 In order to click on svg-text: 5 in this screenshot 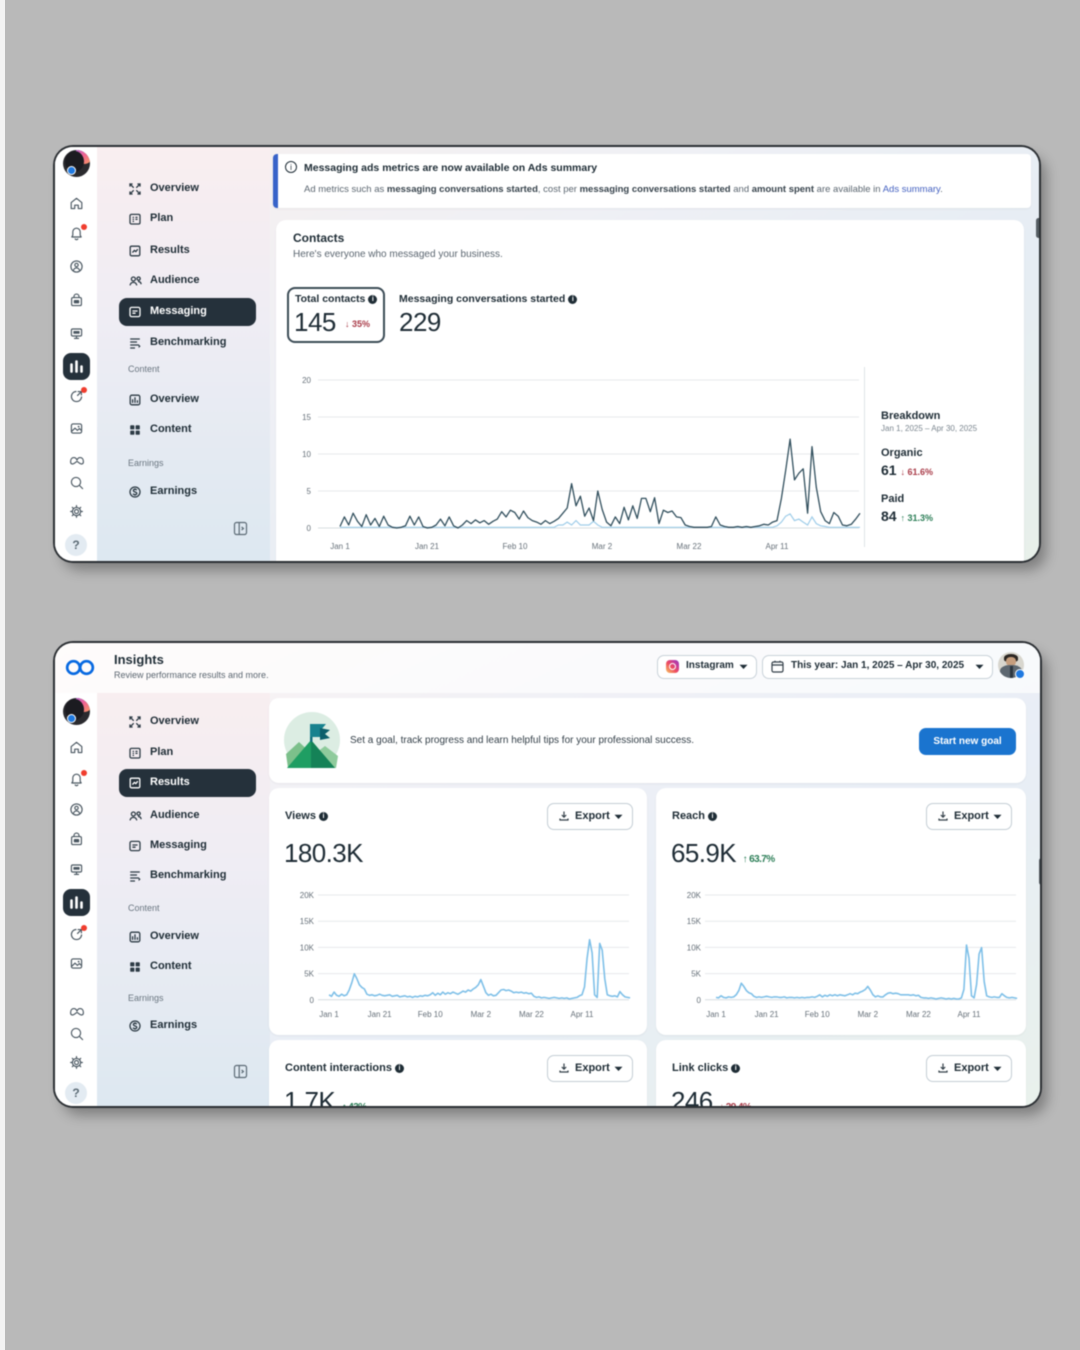, I will do `click(309, 491)`.